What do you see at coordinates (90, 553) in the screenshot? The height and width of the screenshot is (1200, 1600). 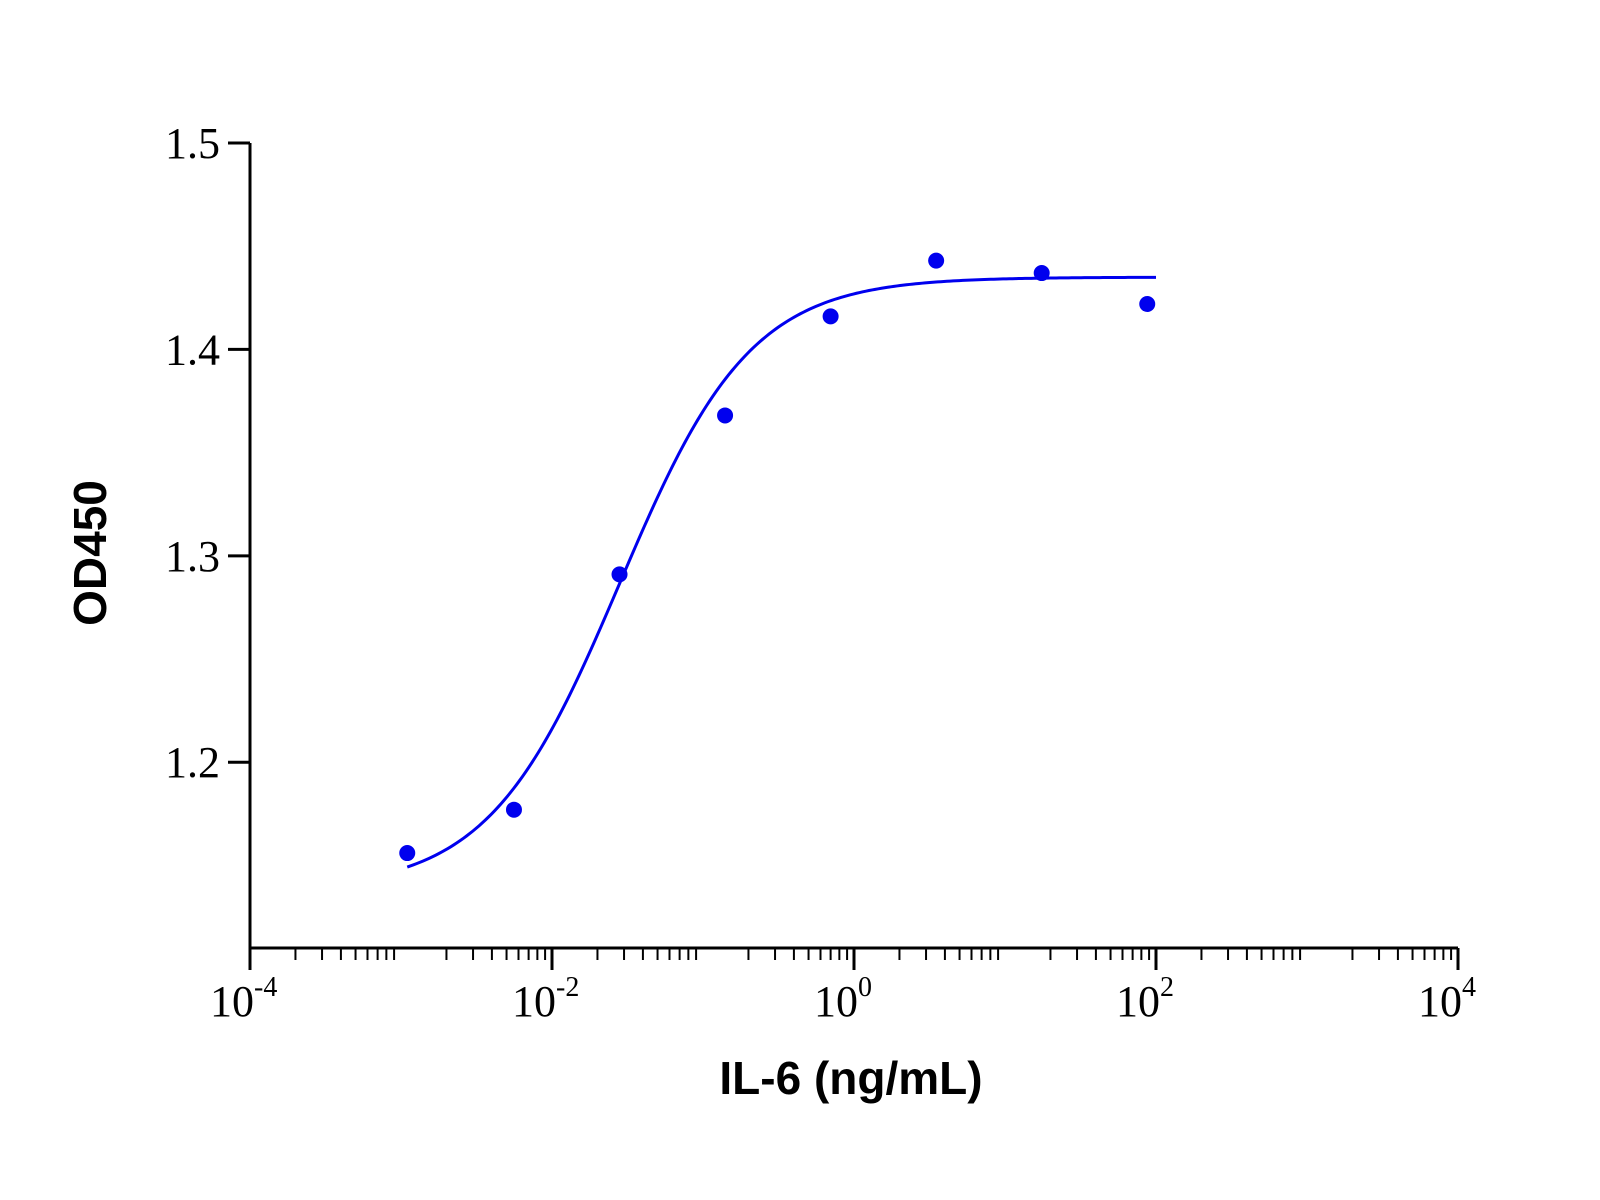 I see `y-axis-title: OD450` at bounding box center [90, 553].